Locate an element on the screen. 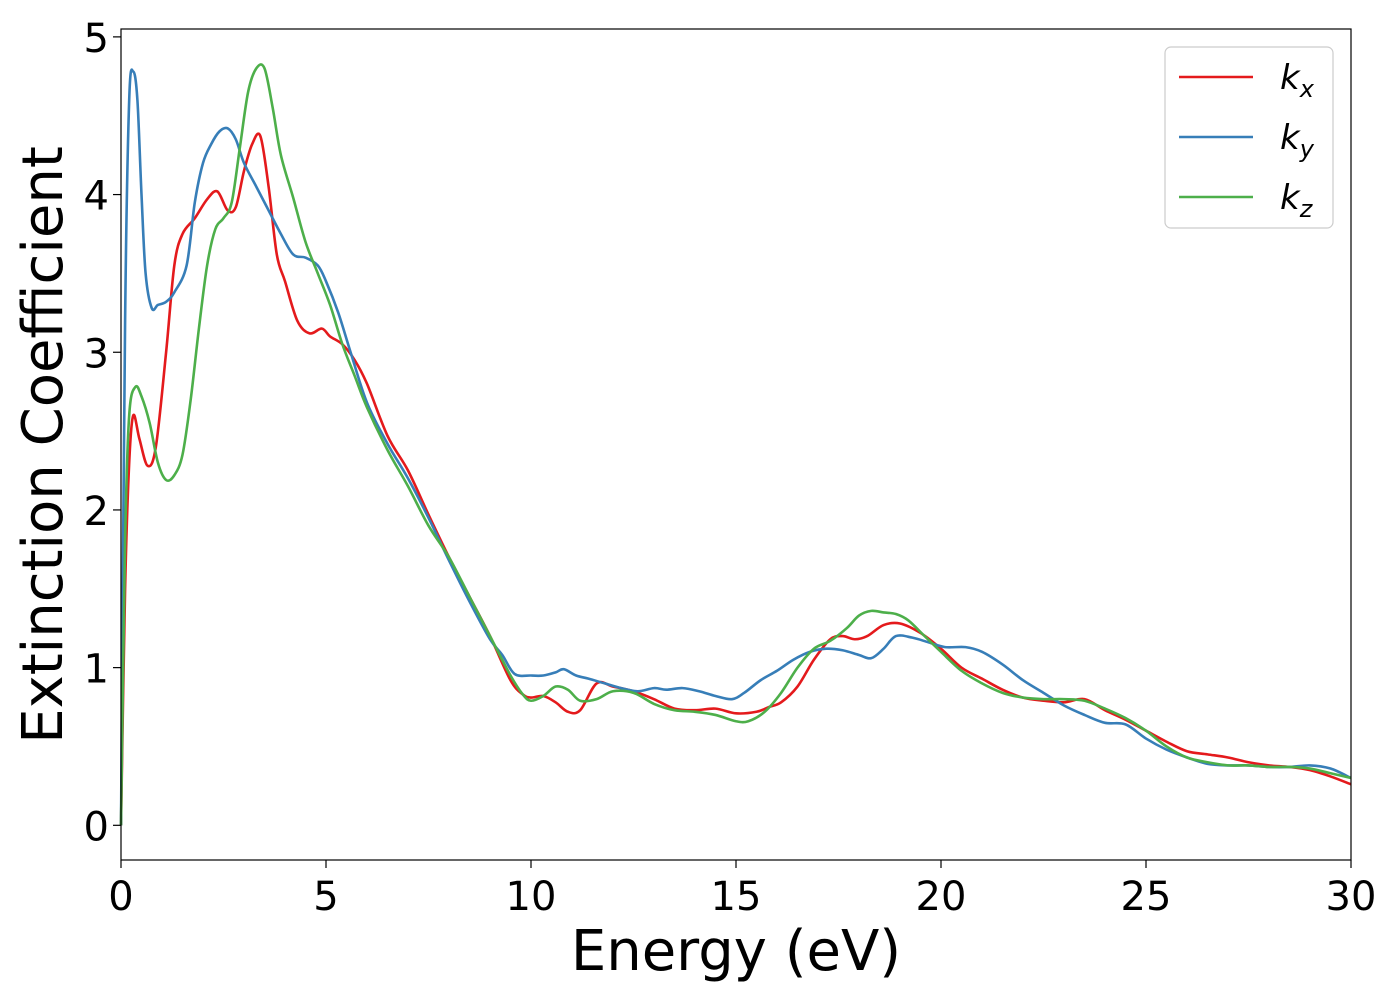 The width and height of the screenshot is (1400, 1000). y-tick-label: 2 is located at coordinates (96, 512).